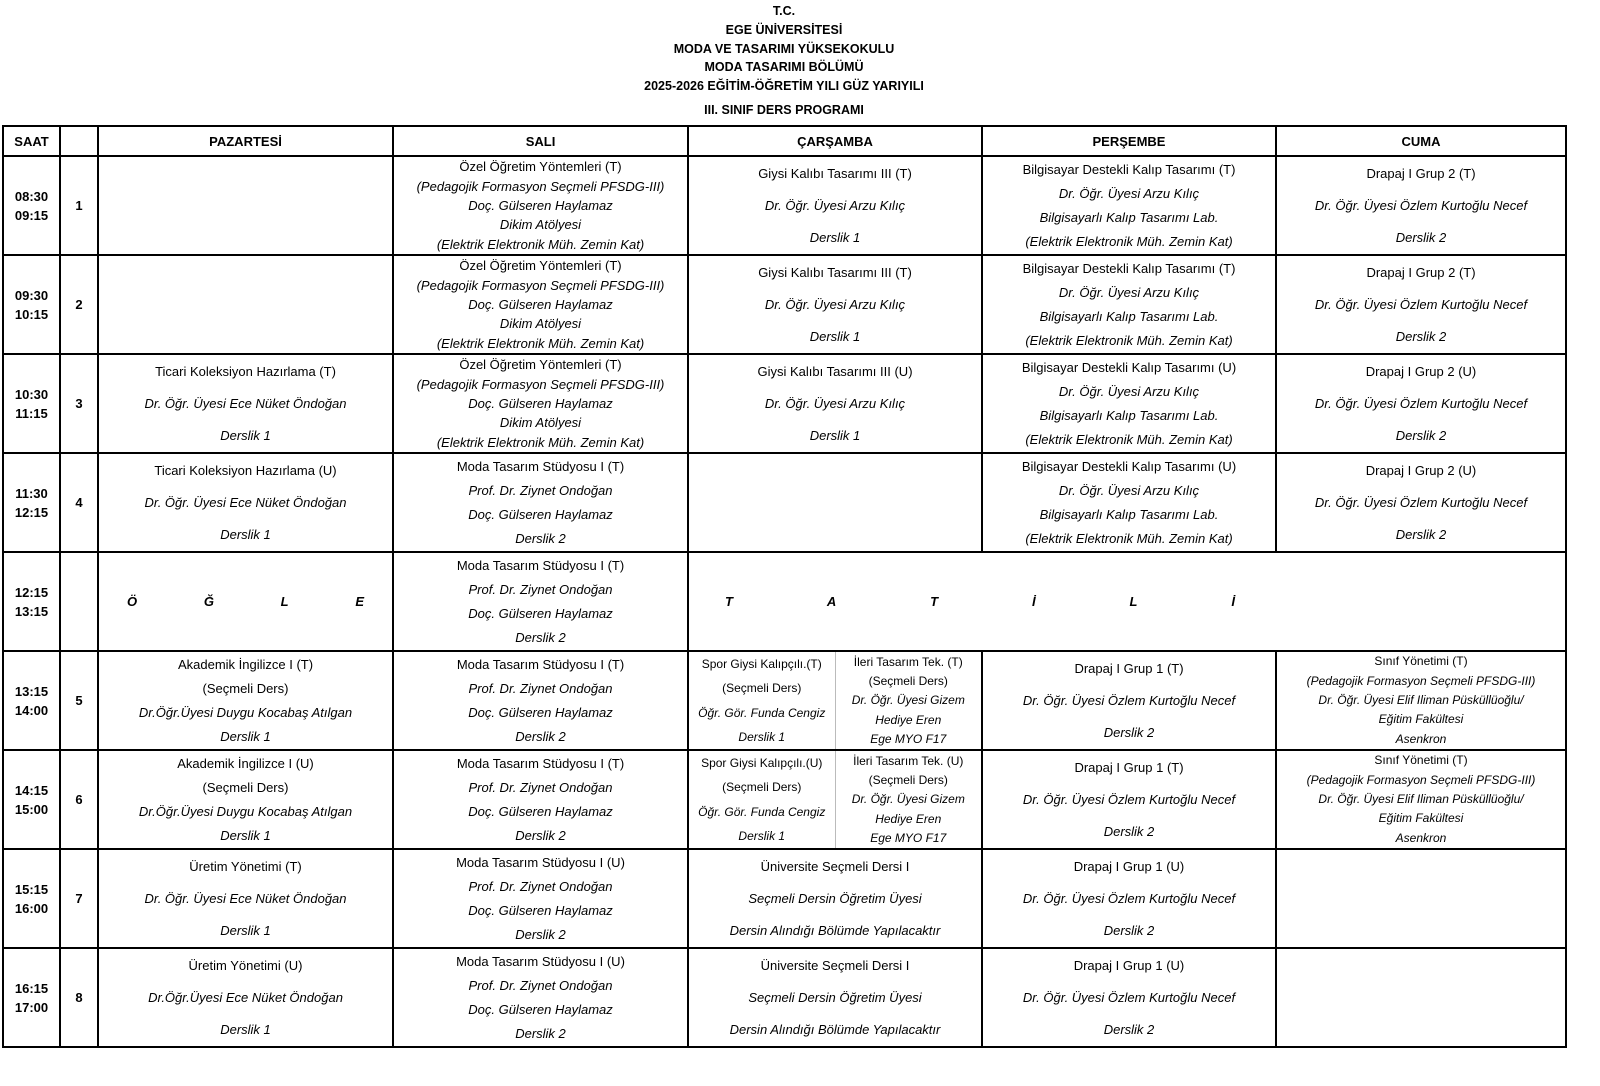 The image size is (1600, 1086). I want to click on cell-line: Öğr. Gör. Funda Cengiz, so click(762, 811).